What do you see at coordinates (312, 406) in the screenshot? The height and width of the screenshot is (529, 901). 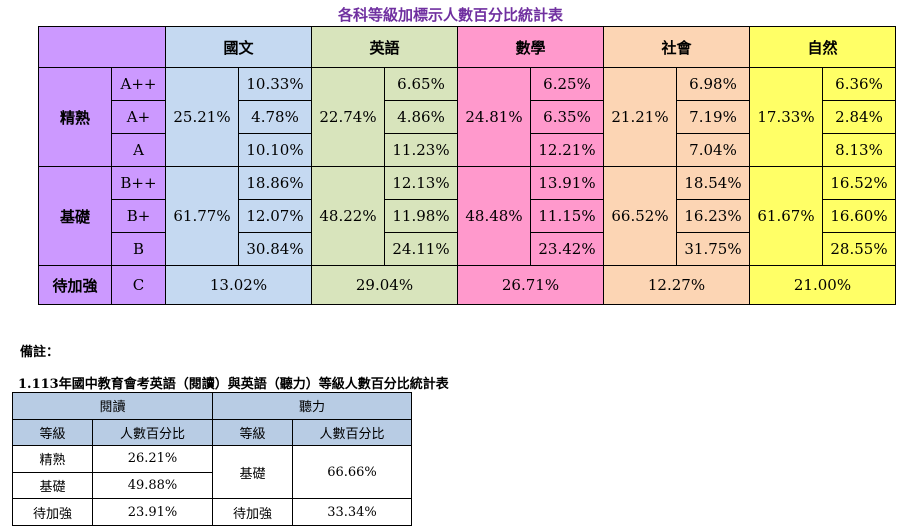 I see `header: 聽力` at bounding box center [312, 406].